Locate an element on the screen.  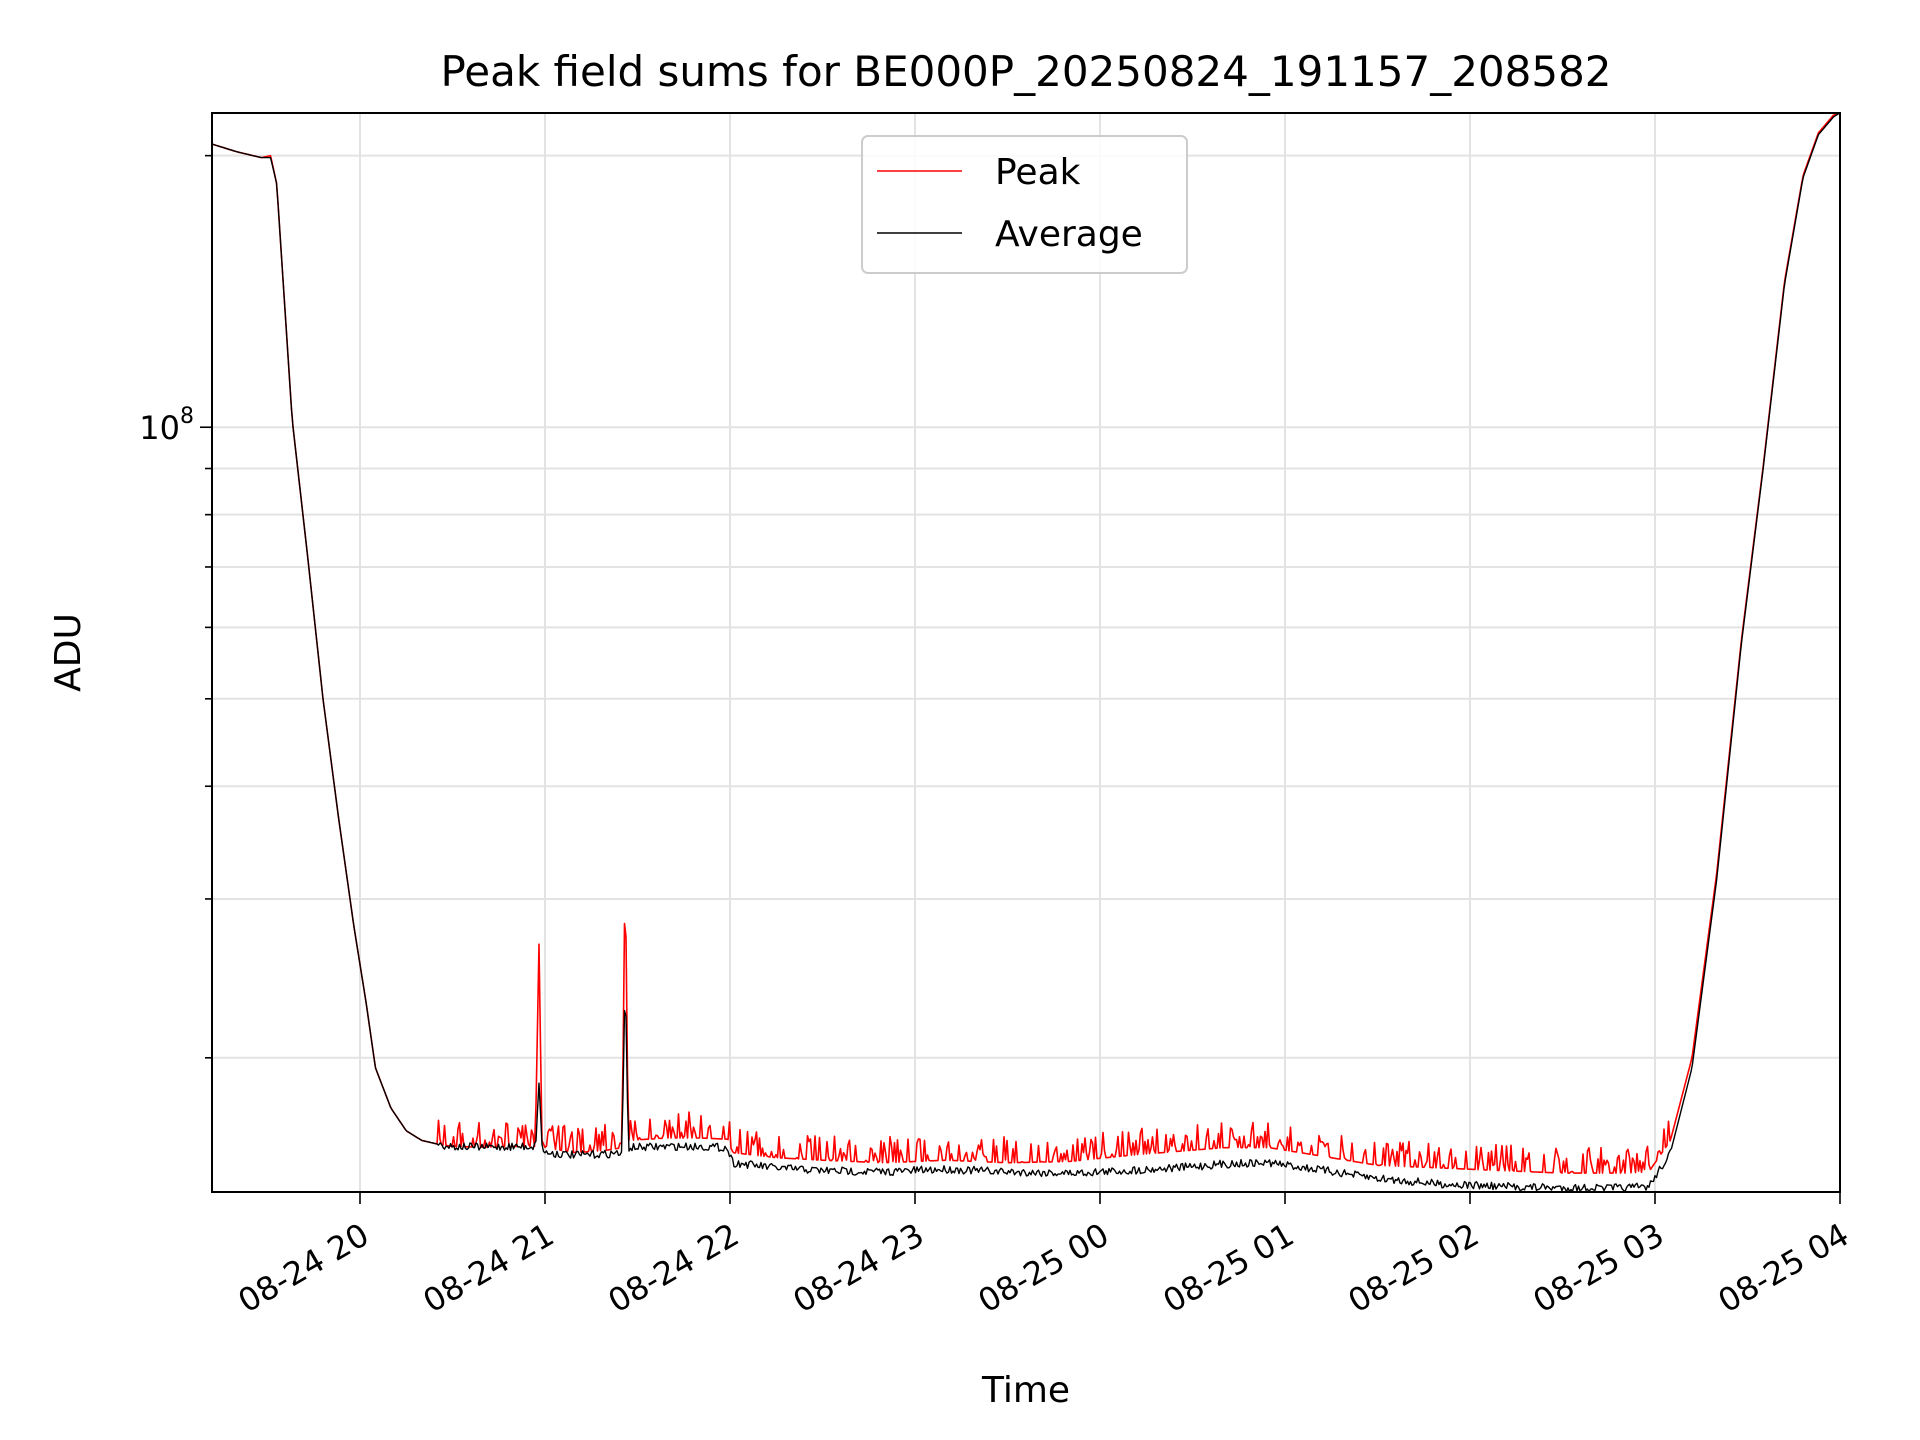
legend-label-average: Average is located at coordinates (1069, 234).